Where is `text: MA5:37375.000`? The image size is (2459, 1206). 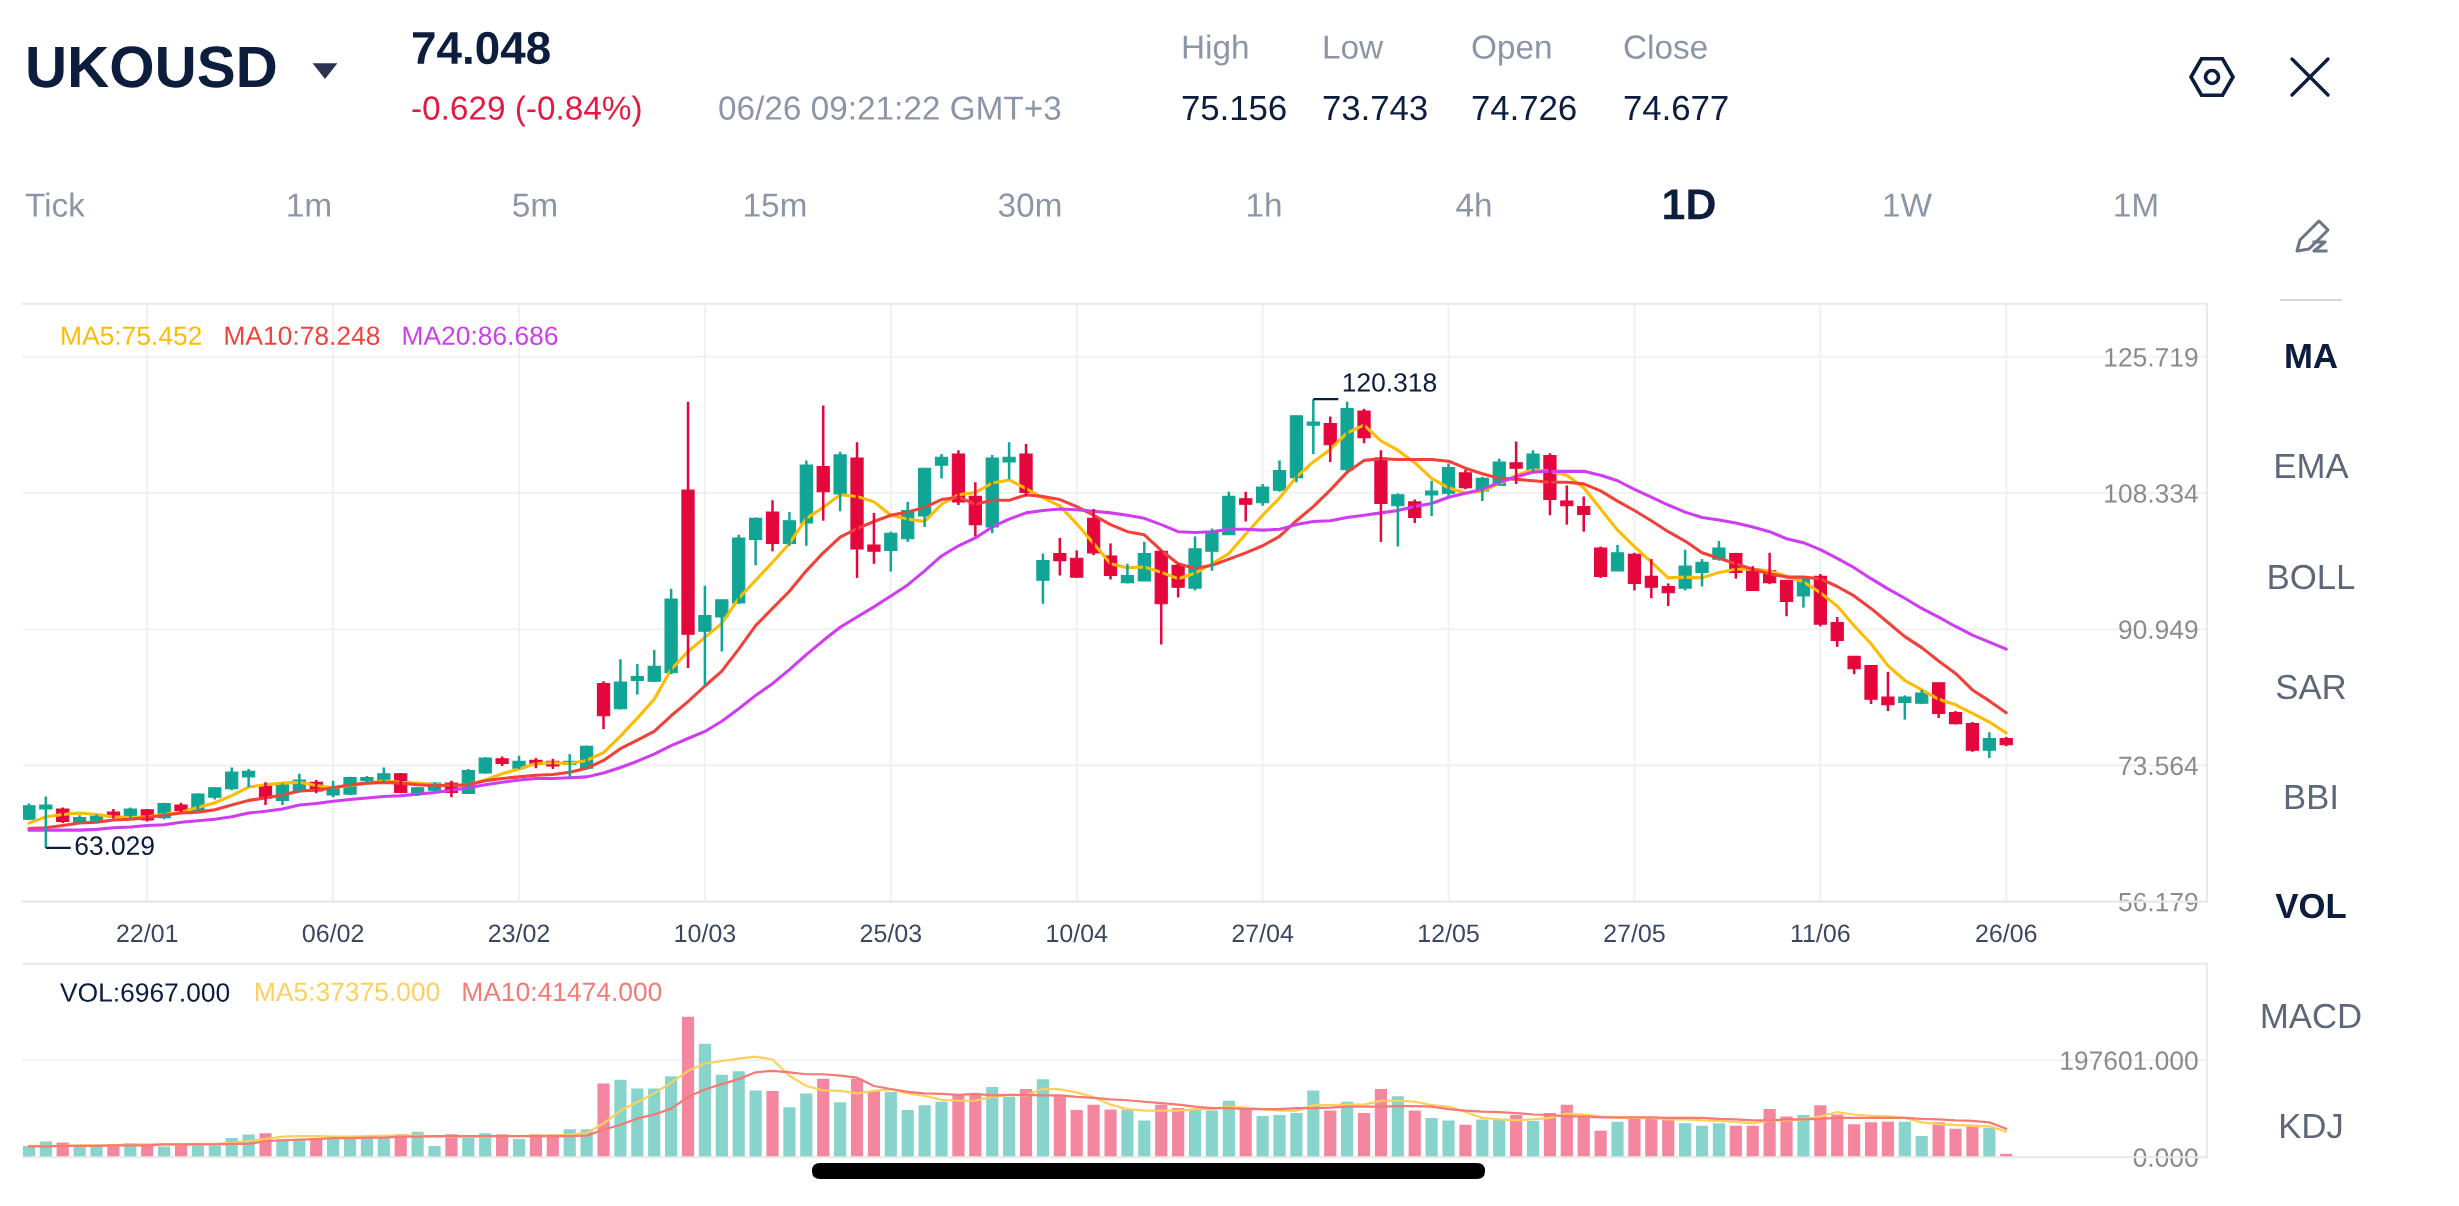 text: MA5:37375.000 is located at coordinates (348, 992).